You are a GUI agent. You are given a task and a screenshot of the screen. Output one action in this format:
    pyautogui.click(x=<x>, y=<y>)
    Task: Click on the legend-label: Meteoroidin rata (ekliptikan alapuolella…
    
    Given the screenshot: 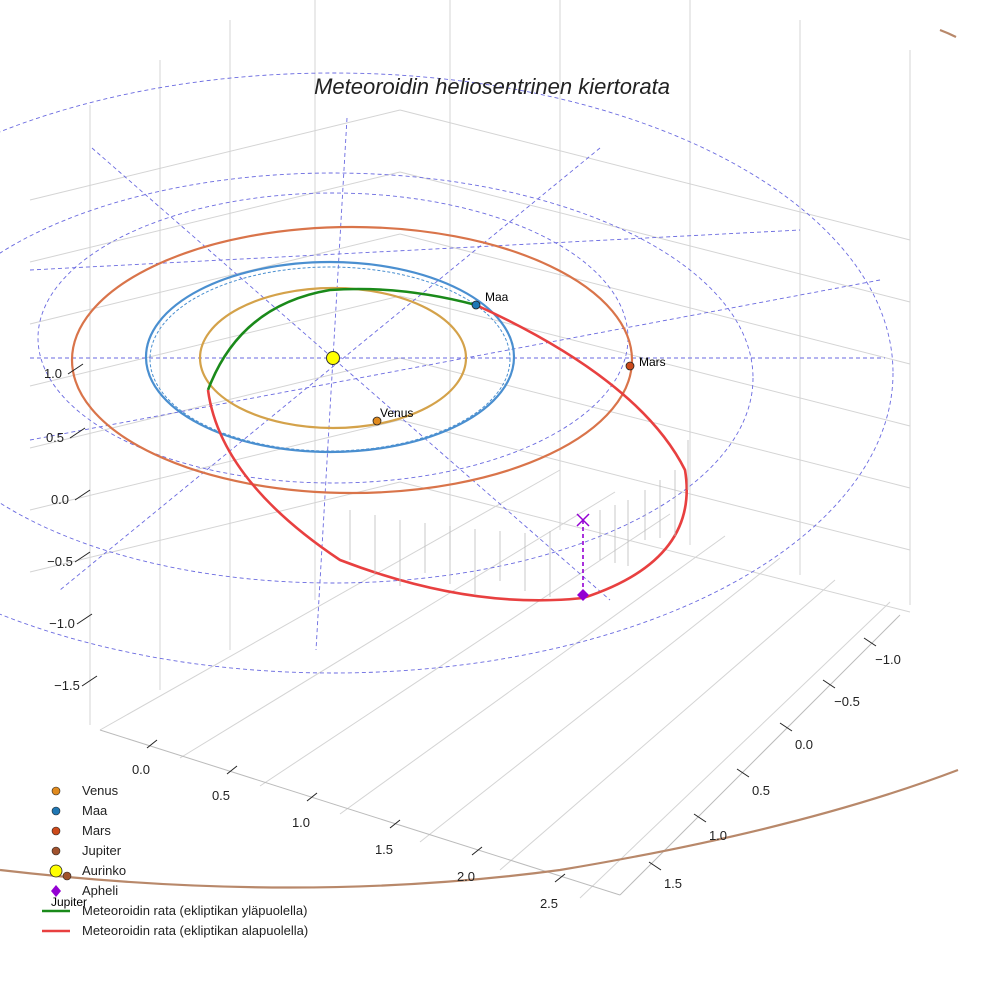 What is the action you would take?
    pyautogui.click(x=195, y=930)
    